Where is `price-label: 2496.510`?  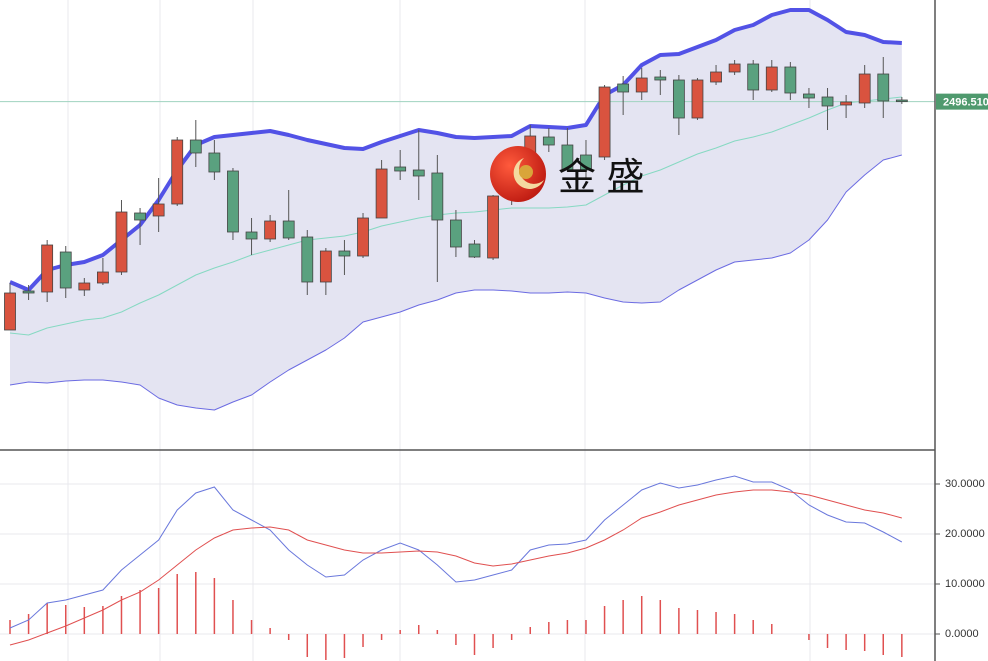 price-label: 2496.510 is located at coordinates (962, 101).